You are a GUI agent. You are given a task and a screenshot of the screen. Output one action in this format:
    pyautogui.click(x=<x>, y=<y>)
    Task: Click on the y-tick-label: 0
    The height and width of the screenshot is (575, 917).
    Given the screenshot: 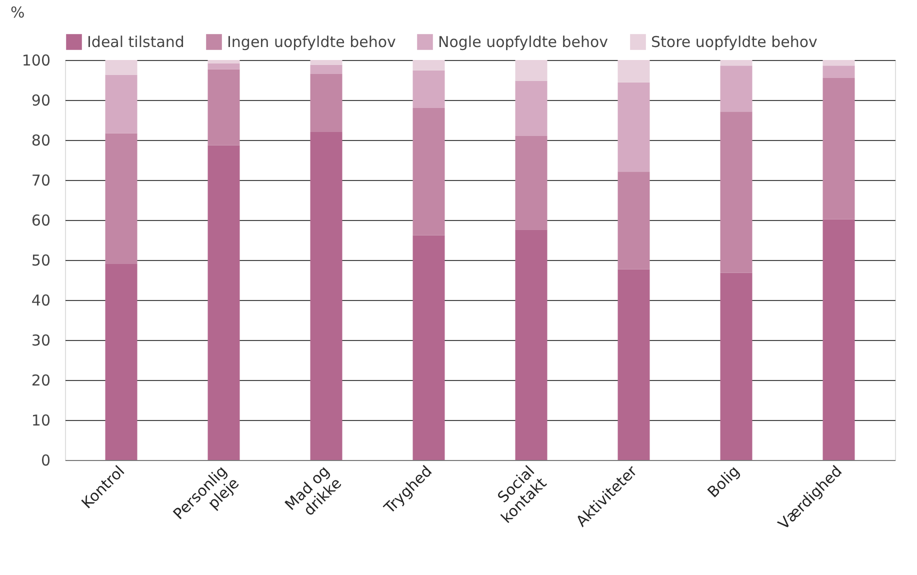 What is the action you would take?
    pyautogui.click(x=45, y=461)
    